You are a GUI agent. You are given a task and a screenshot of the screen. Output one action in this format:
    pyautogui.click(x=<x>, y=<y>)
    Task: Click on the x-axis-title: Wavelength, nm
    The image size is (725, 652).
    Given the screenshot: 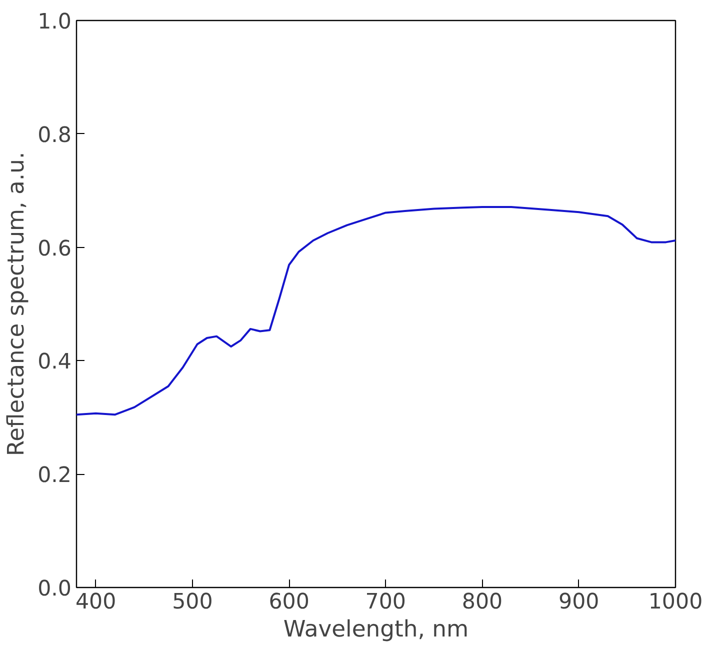 What is the action you would take?
    pyautogui.click(x=376, y=629)
    